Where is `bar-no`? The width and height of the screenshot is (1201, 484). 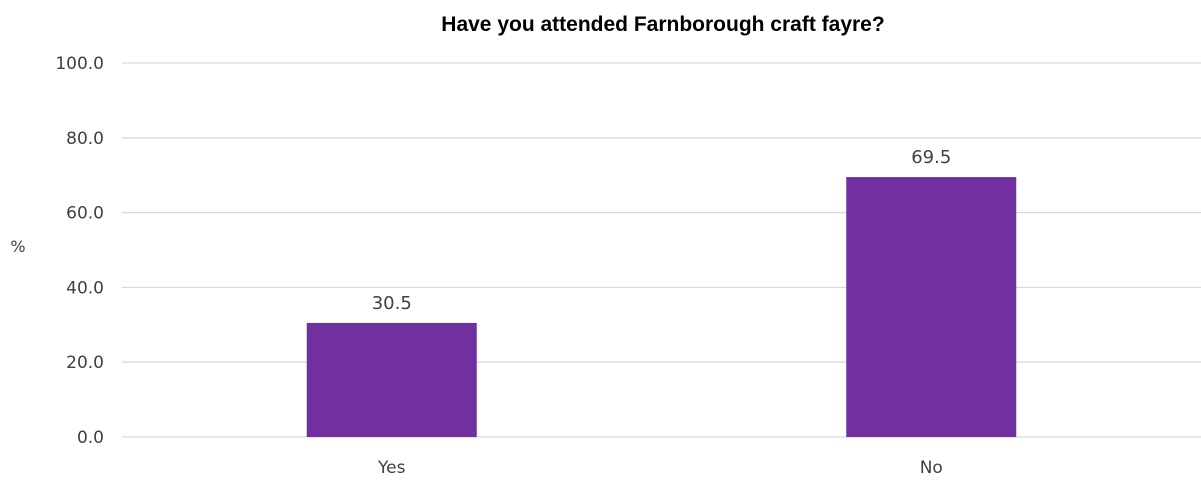 bar-no is located at coordinates (931, 307).